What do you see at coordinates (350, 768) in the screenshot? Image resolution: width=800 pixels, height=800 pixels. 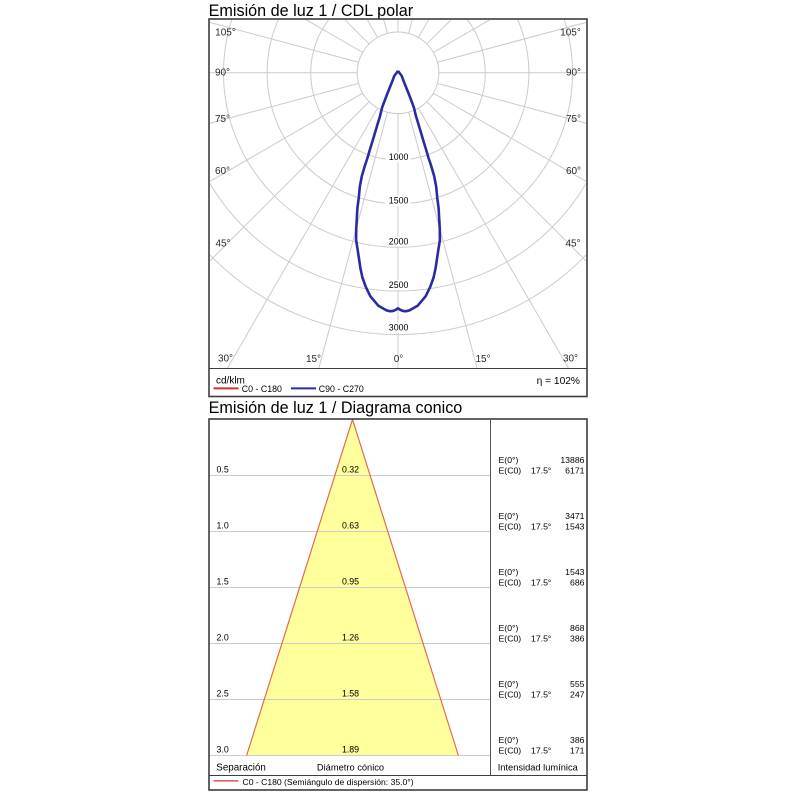 I see `svg-text: Diámetro cónico` at bounding box center [350, 768].